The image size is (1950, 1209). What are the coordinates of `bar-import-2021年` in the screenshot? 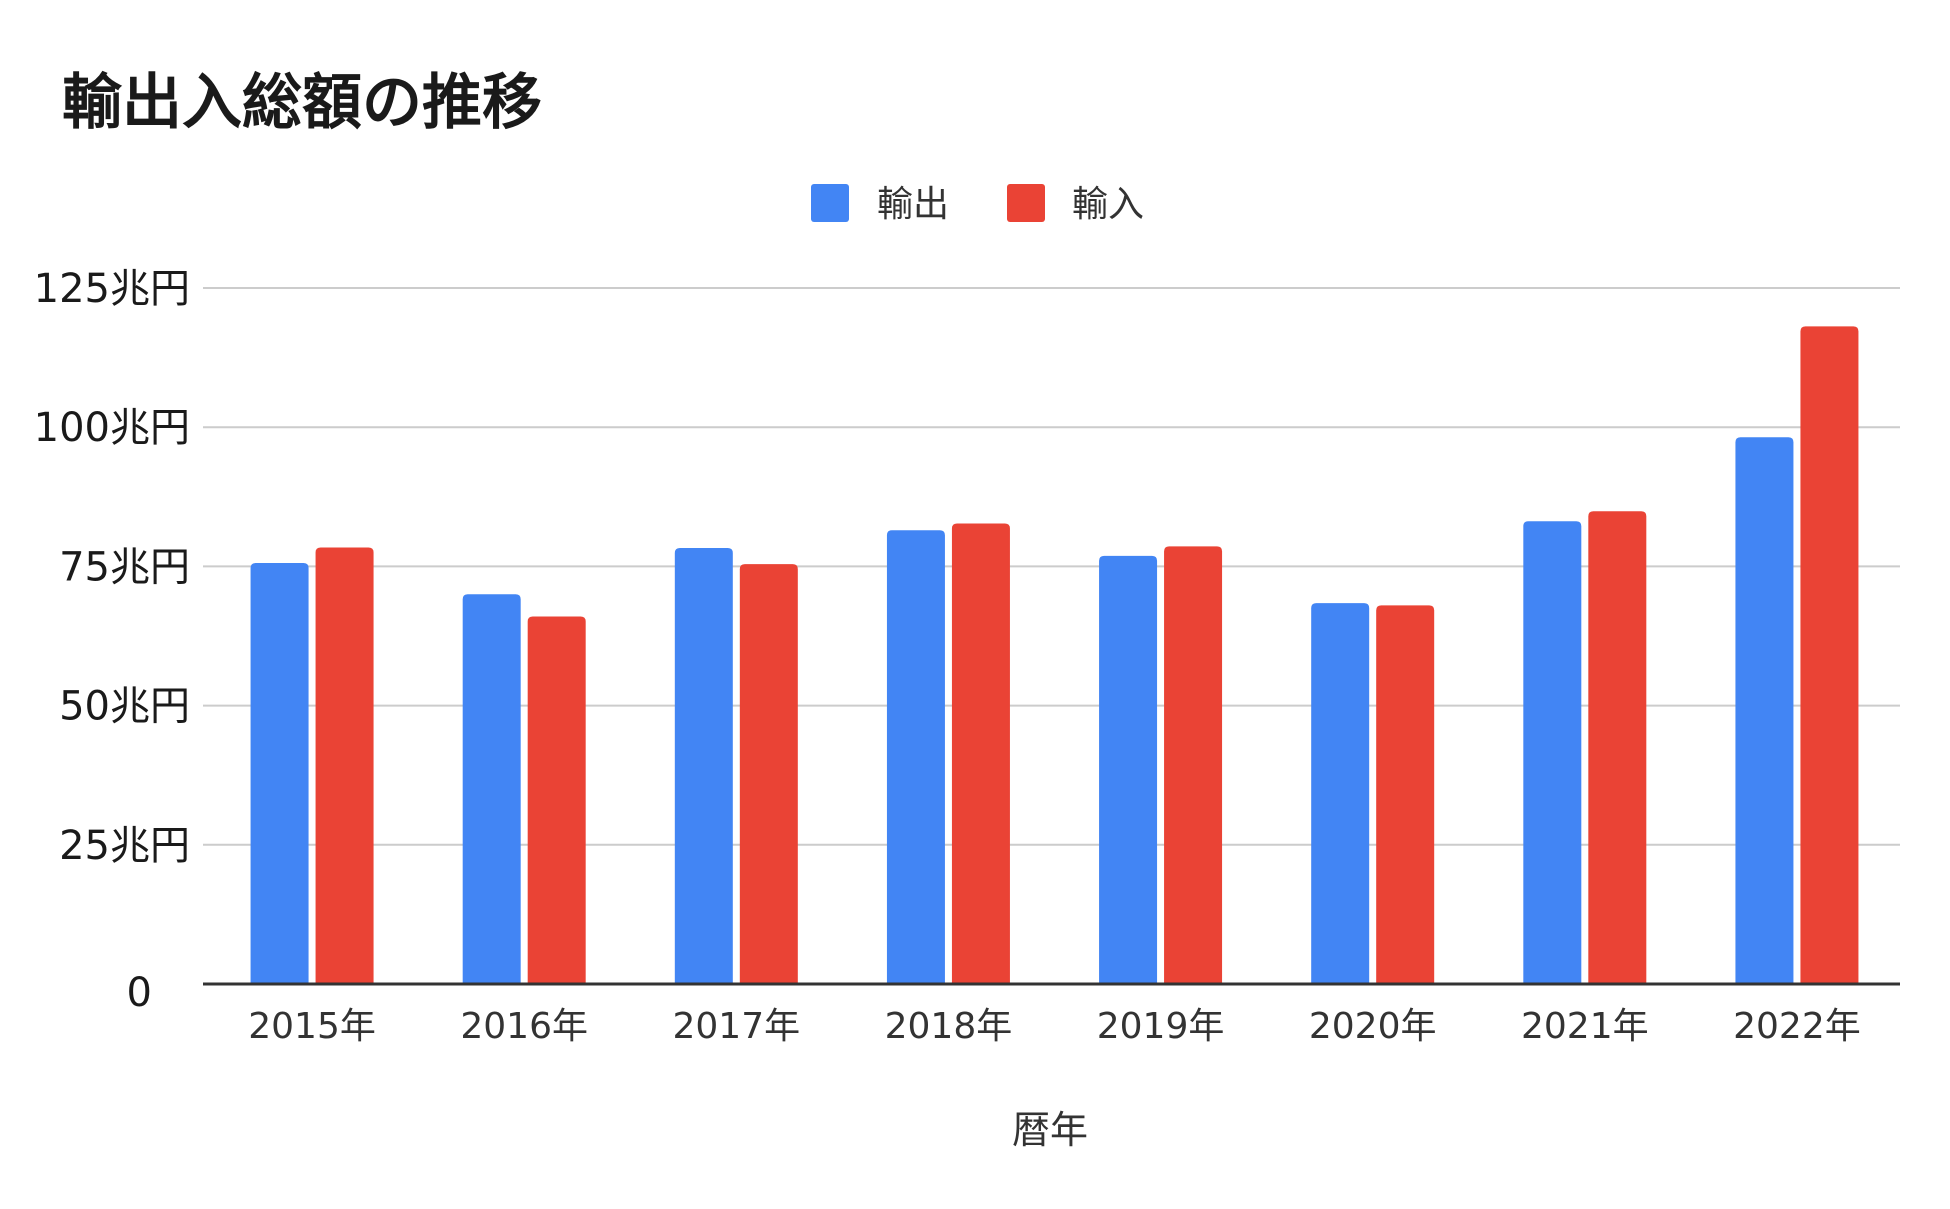 It's located at (1617, 747).